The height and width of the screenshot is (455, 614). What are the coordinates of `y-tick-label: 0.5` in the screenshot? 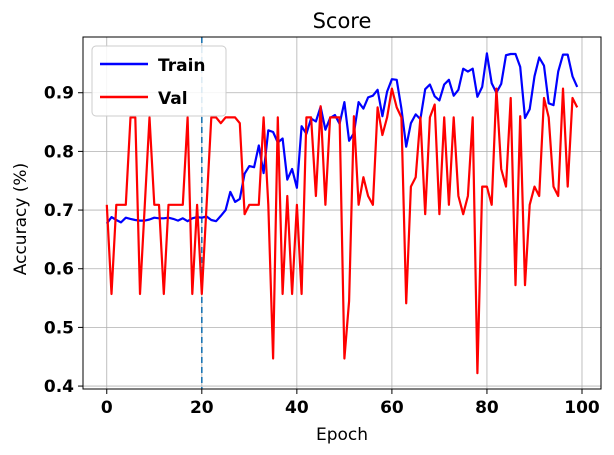 It's located at (59, 328).